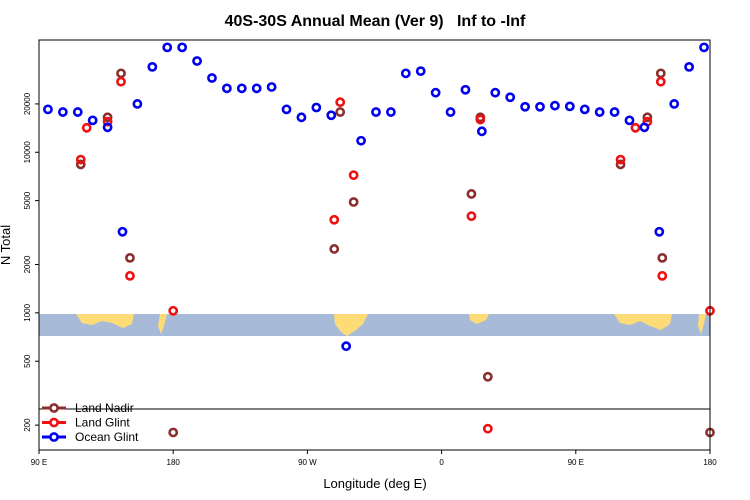  Describe the element at coordinates (27, 152) in the screenshot. I see `y-tick-label: 10000` at that location.